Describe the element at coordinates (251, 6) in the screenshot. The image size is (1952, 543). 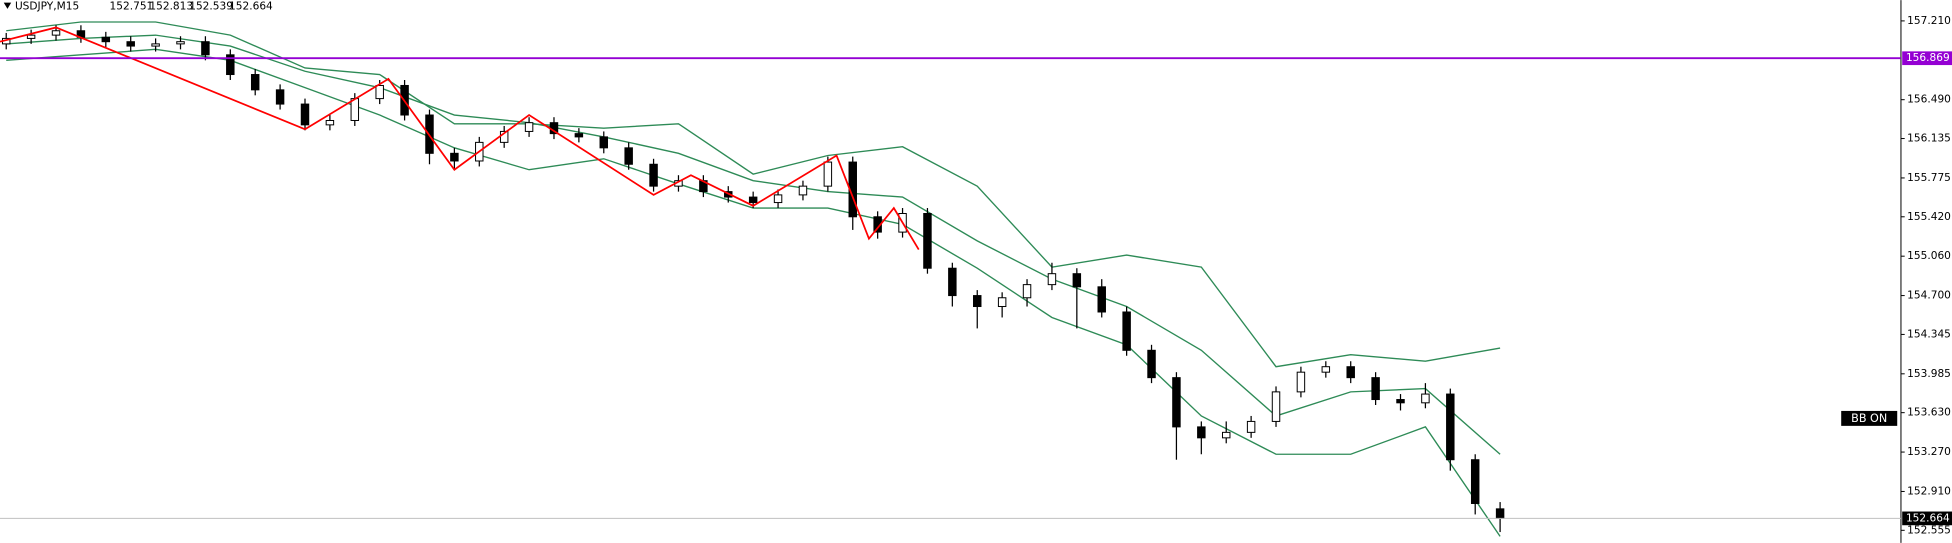
I see `header-close: 152.664` at that location.